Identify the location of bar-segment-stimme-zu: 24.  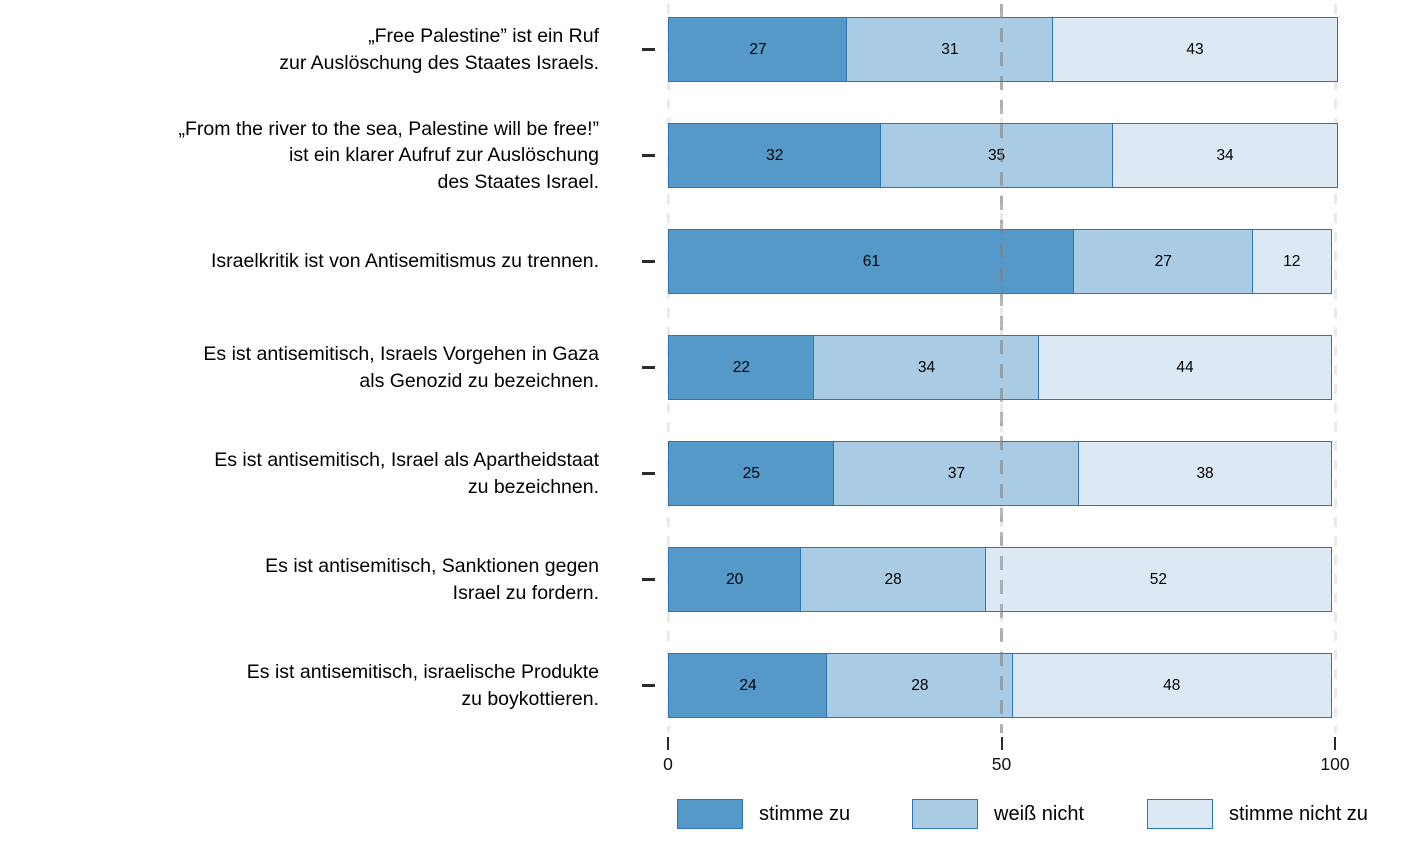
(748, 685).